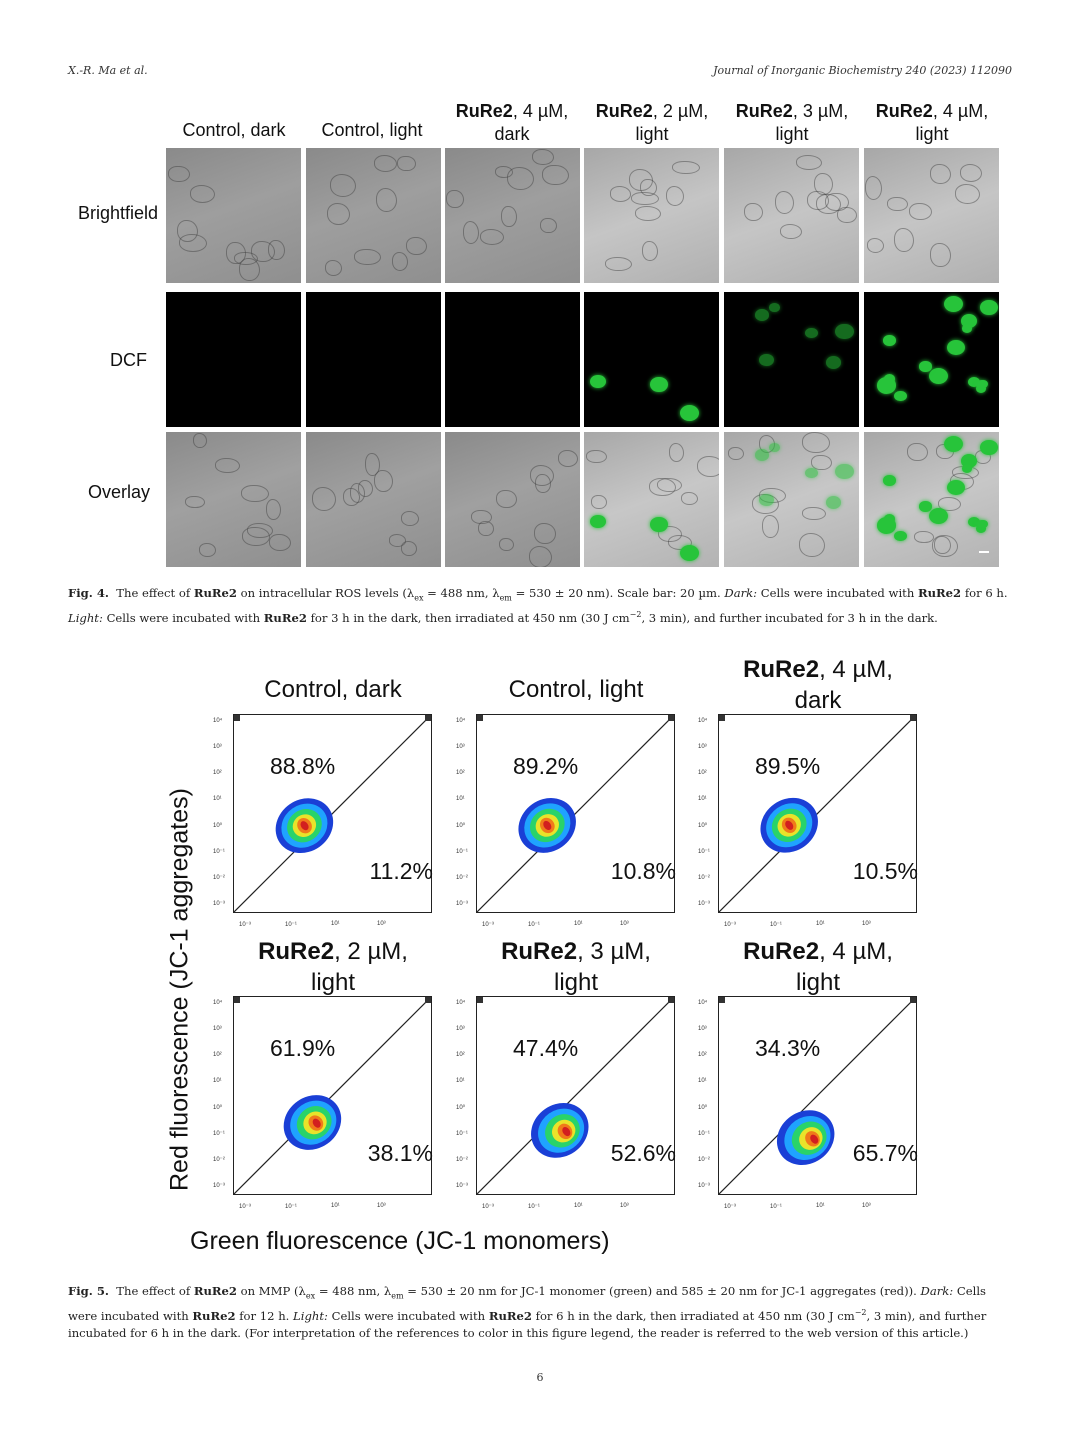 The width and height of the screenshot is (1080, 1439). I want to click on y-tick-label: 10⁻³, so click(462, 1186).